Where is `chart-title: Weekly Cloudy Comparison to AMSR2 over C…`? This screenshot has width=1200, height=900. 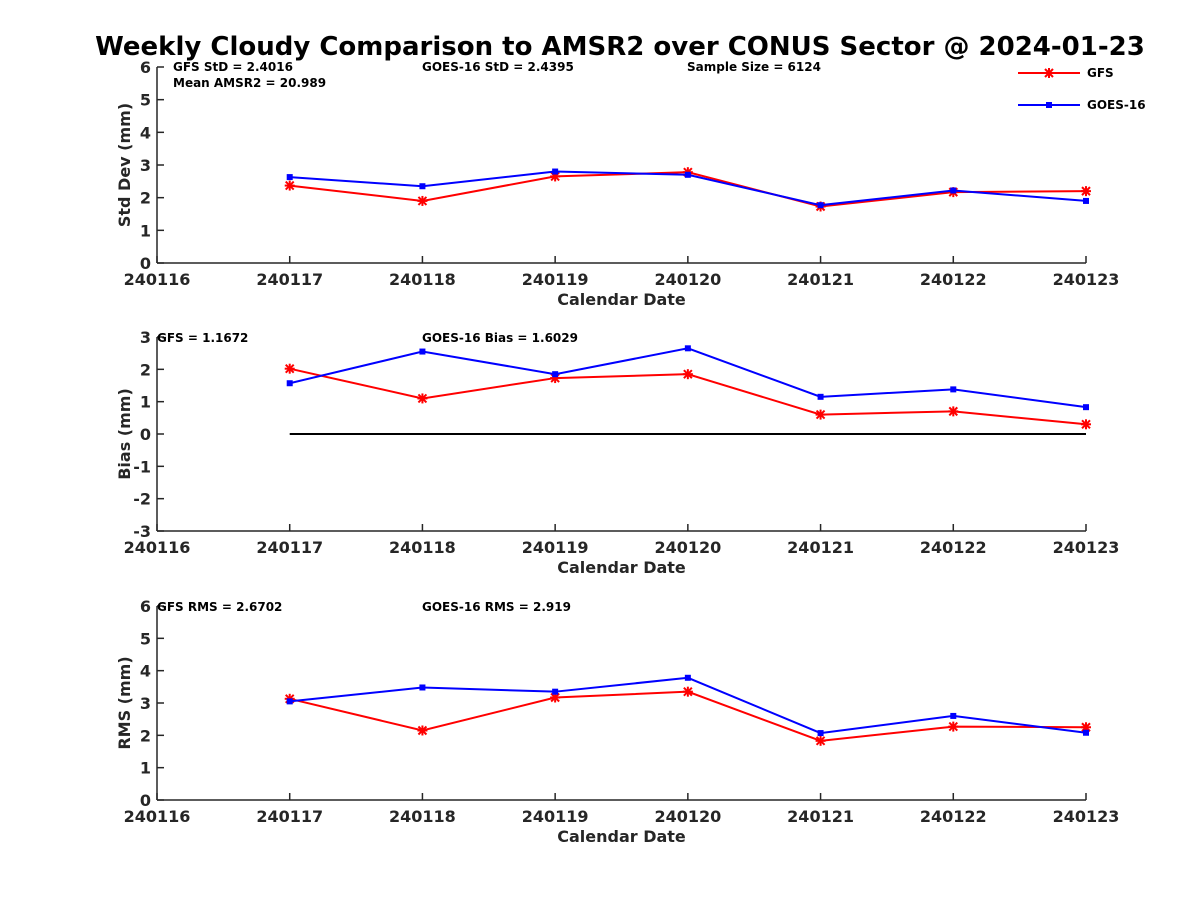
chart-title: Weekly Cloudy Comparison to AMSR2 over C… is located at coordinates (620, 47).